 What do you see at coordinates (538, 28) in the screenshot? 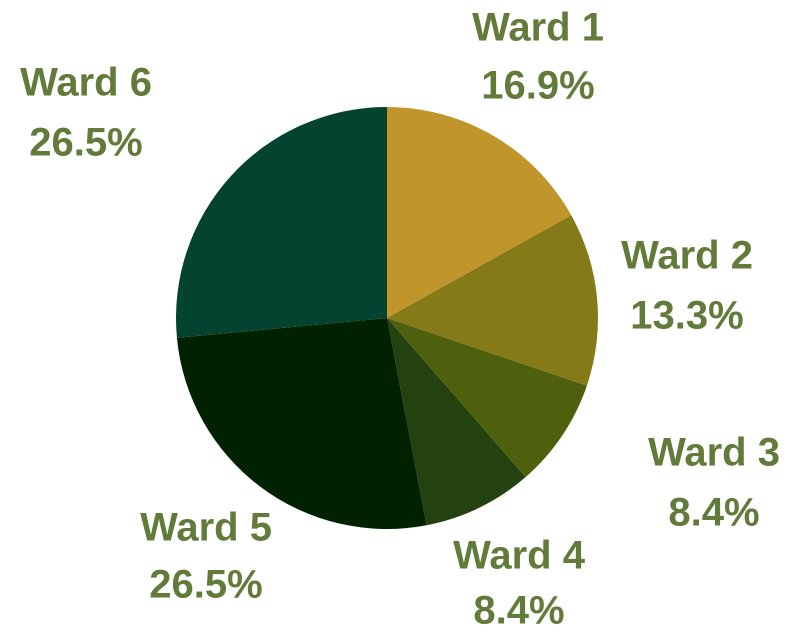
I see `slice-label: Ward 1` at bounding box center [538, 28].